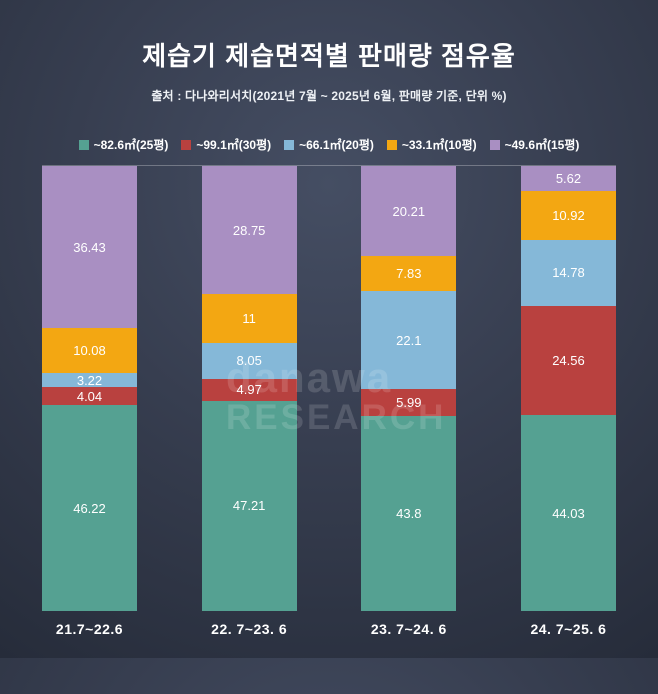  I want to click on page-title: 제습기 제습면적별 판매량 점유율, so click(329, 56).